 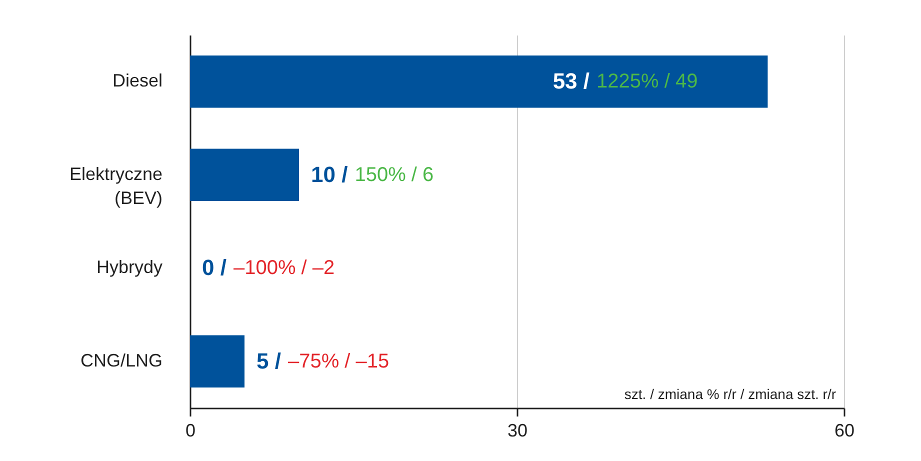 What do you see at coordinates (730, 394) in the screenshot?
I see `annotation: szt. / zmiana % r/r / zmiana szt. r/r` at bounding box center [730, 394].